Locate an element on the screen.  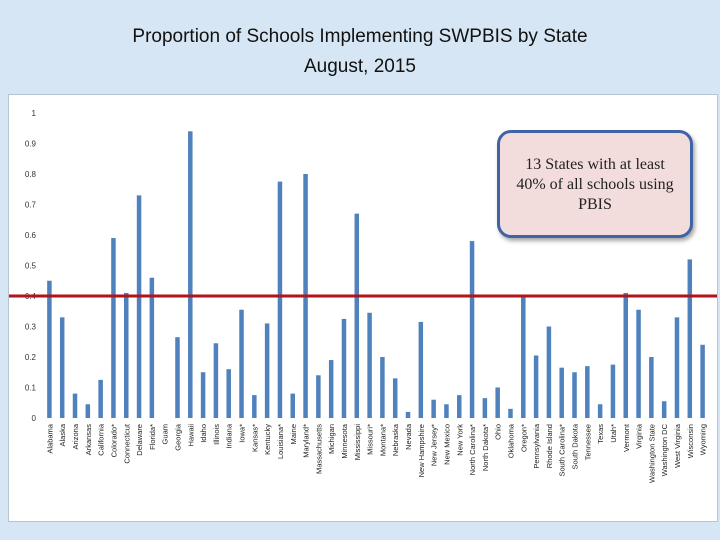
x-tick-label: Texas is located at coordinates (600, 434).